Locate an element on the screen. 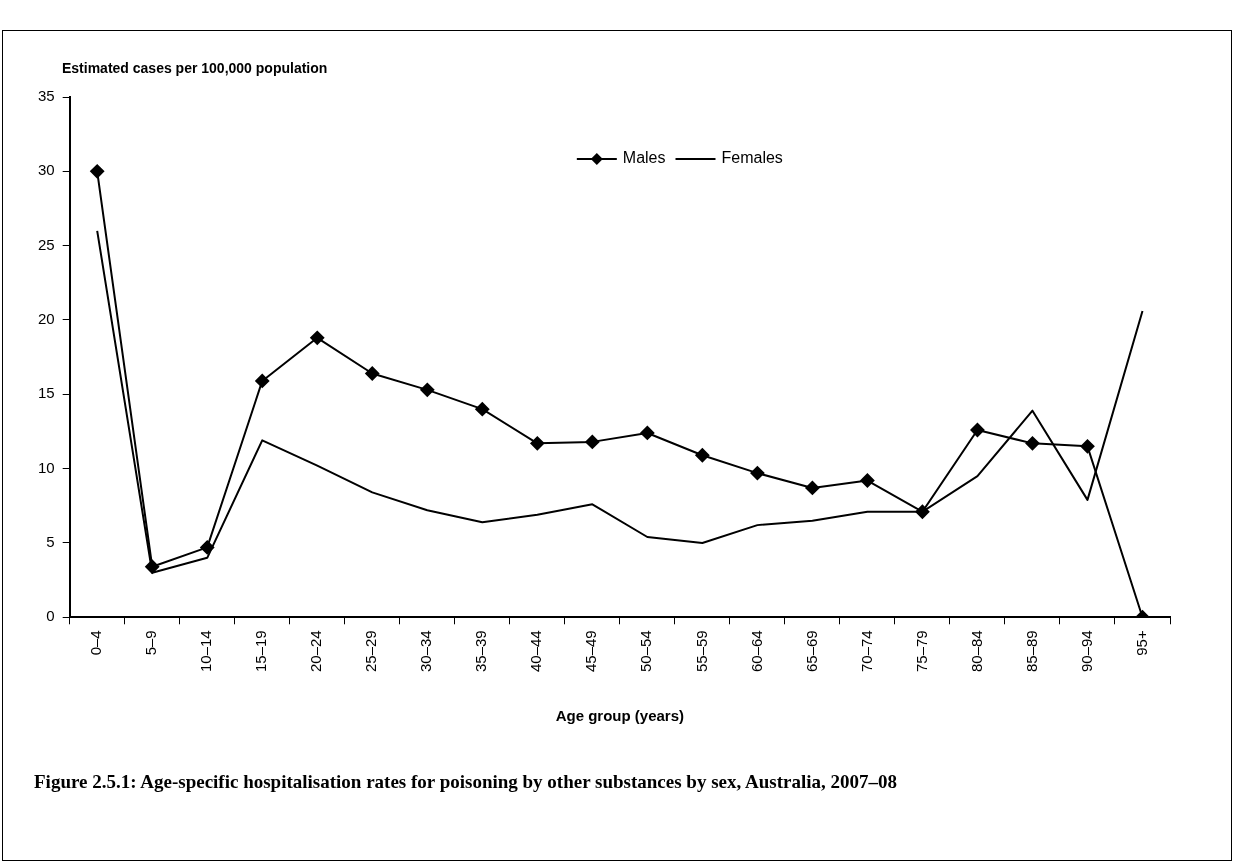 The image size is (1236, 865). y-tick-label: 5 is located at coordinates (50, 542).